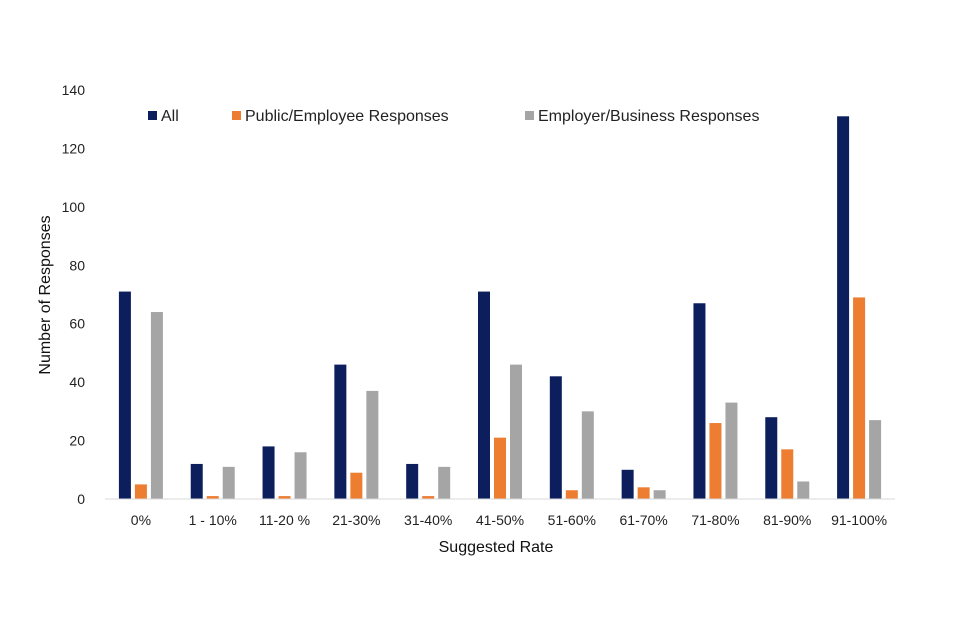 This screenshot has width=960, height=640. I want to click on y-tick-label: 140, so click(74, 90).